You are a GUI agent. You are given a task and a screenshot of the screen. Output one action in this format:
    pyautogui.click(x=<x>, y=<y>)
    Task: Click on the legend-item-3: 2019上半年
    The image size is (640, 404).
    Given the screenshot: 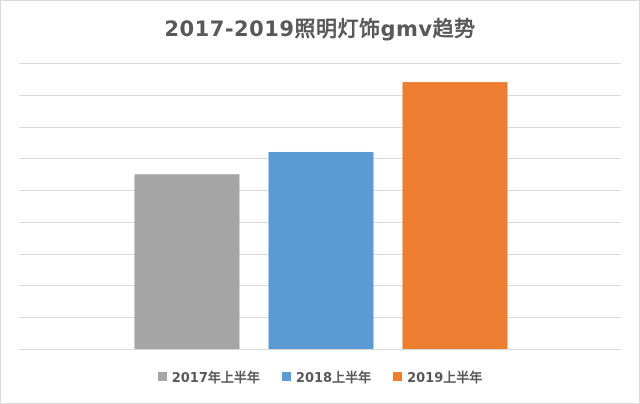 What is the action you would take?
    pyautogui.click(x=437, y=376)
    